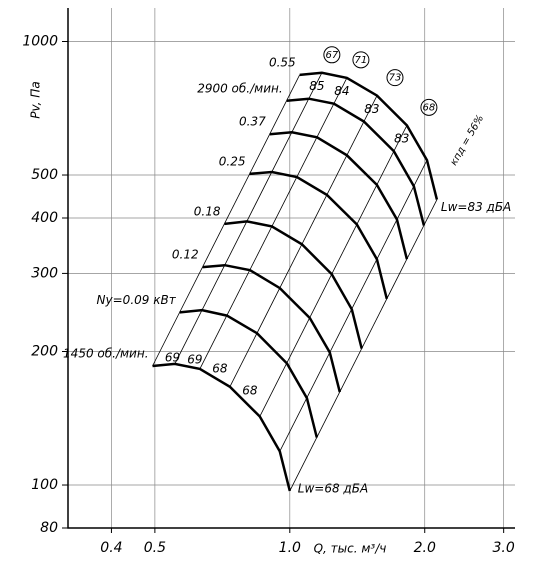 The image size is (540, 577). Describe the element at coordinates (44, 352) in the screenshot. I see `y-tick-label: 200` at that location.